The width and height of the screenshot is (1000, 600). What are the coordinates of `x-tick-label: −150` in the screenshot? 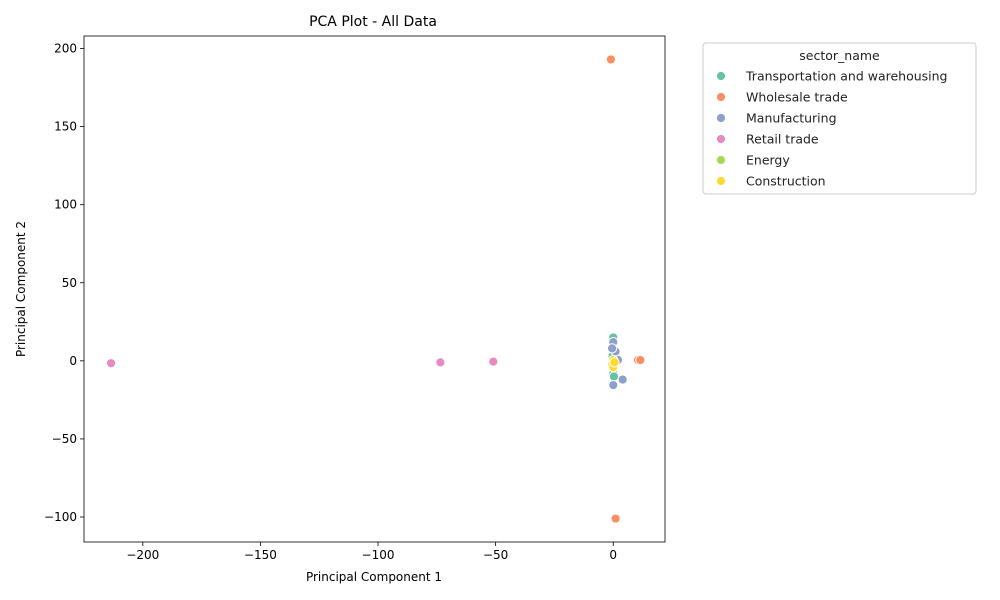 It's located at (260, 555).